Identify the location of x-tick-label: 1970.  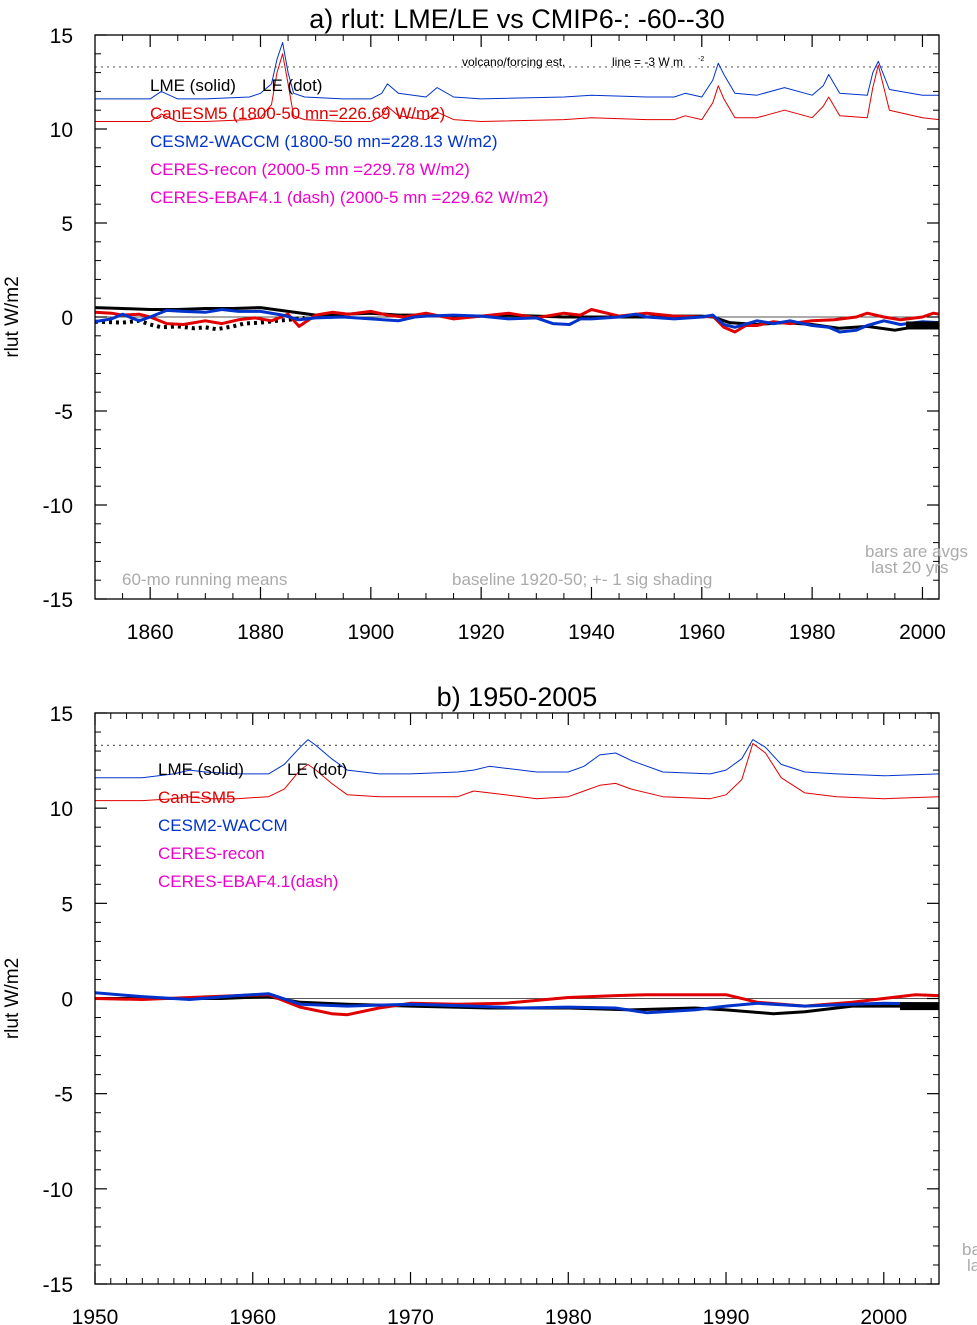
(410, 1315).